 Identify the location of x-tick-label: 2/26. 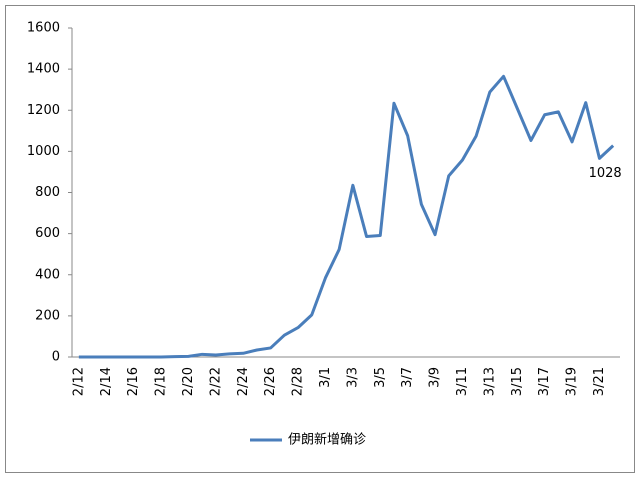
(270, 381).